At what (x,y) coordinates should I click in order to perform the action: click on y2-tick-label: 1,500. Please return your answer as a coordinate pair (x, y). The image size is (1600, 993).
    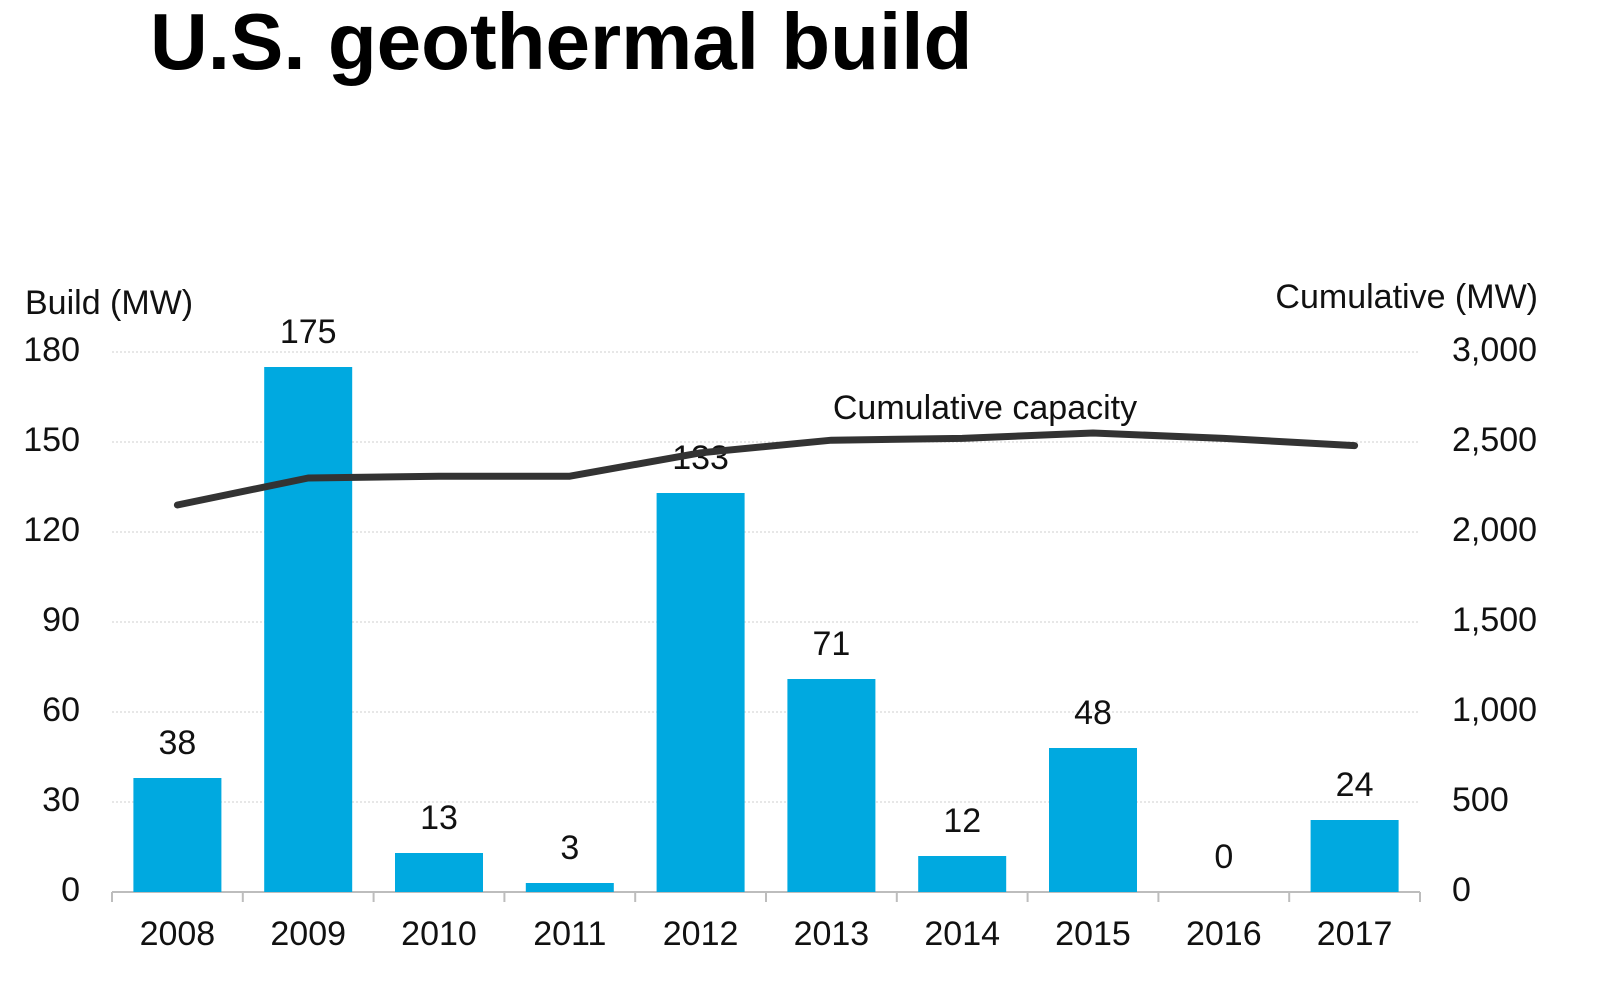
    Looking at the image, I should click on (1494, 620).